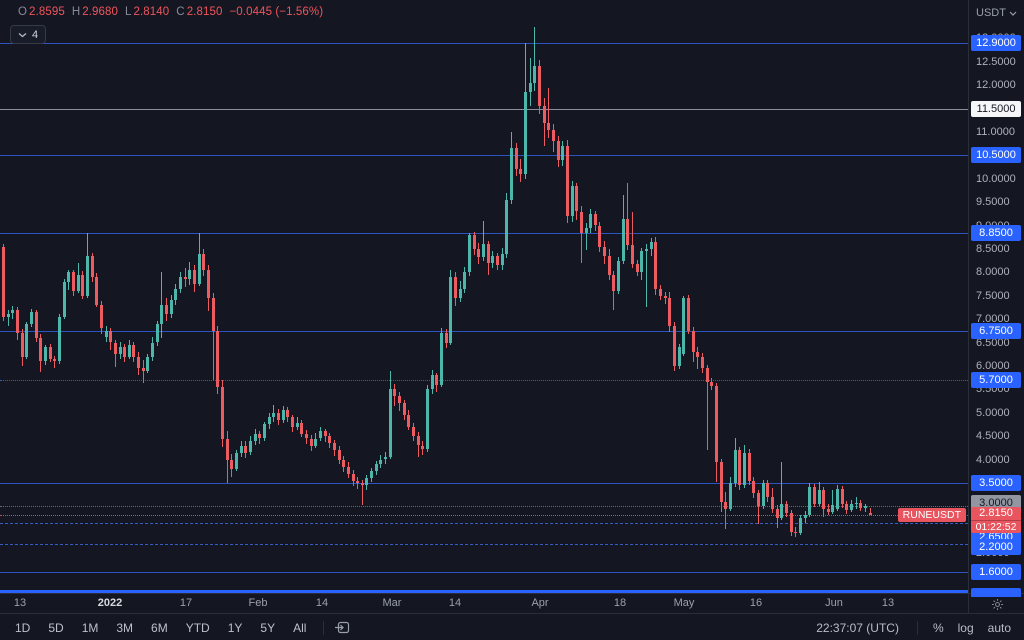 The width and height of the screenshot is (1024, 640). I want to click on price-line-badge: 5.7000, so click(996, 380).